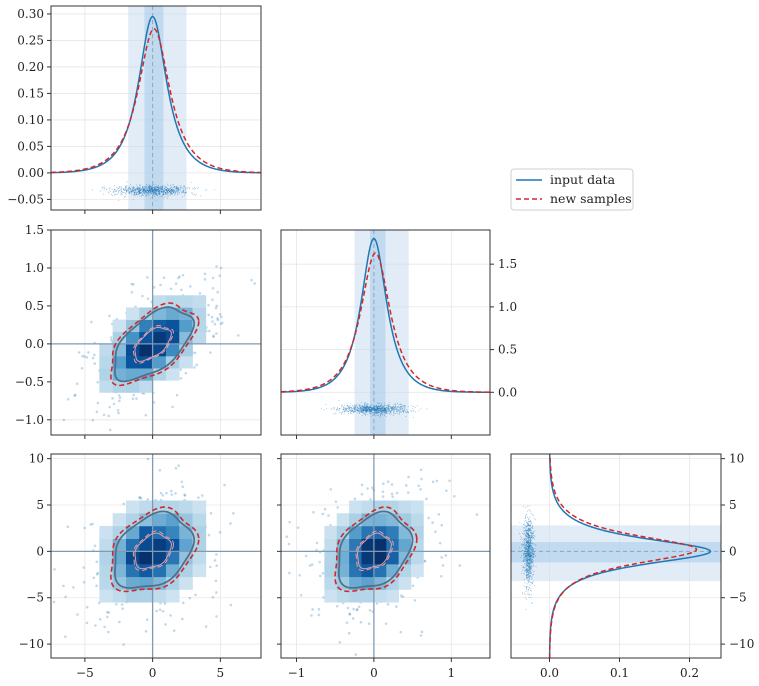  Describe the element at coordinates (616, 556) in the screenshot. I see `axes-frame` at that location.